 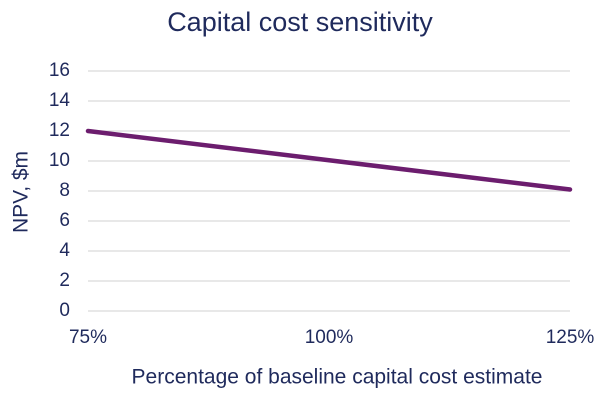 I want to click on y-axis-label: NPV, $m, so click(x=21, y=192).